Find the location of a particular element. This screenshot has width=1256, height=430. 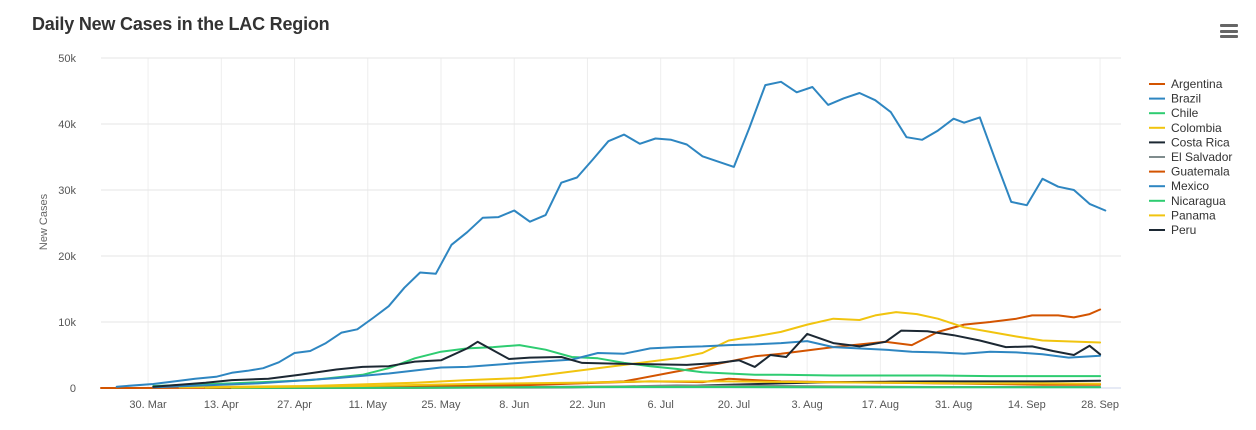

y-tick-label: 40k is located at coordinates (67, 125).